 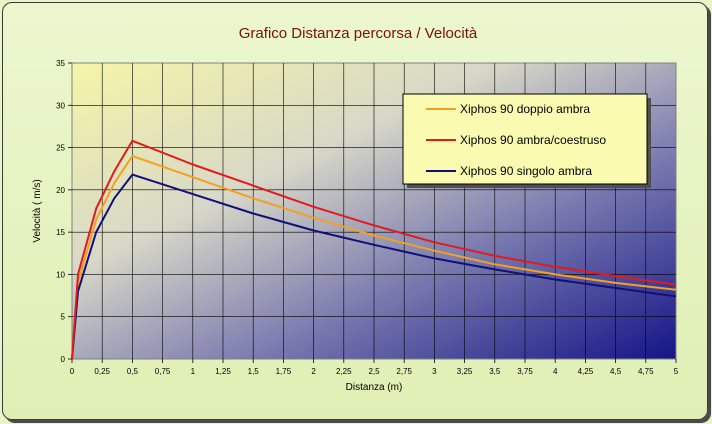 What do you see at coordinates (344, 371) in the screenshot?
I see `x-tick-label: 2,25` at bounding box center [344, 371].